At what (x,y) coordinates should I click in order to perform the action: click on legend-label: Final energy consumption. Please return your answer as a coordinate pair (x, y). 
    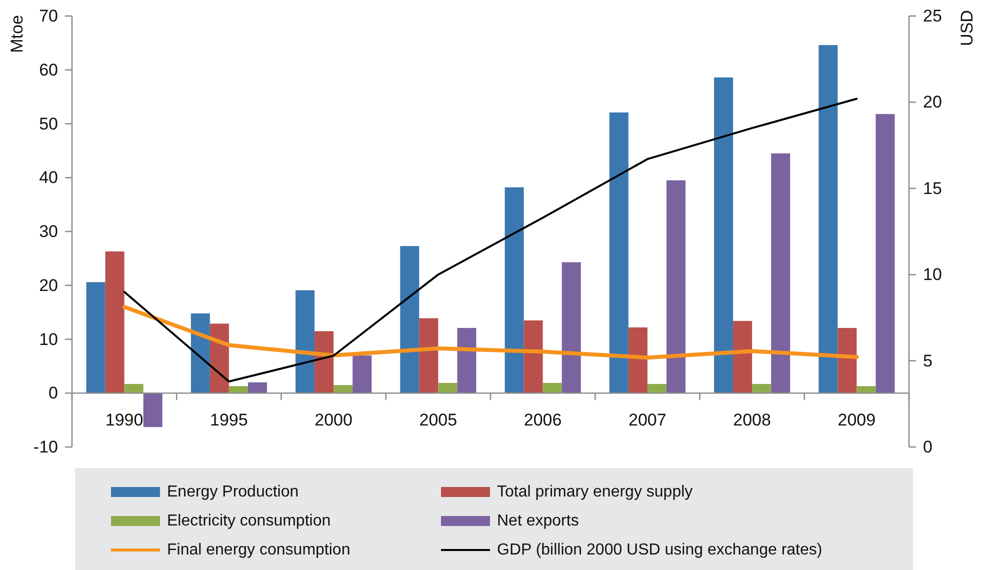
    Looking at the image, I should click on (258, 550).